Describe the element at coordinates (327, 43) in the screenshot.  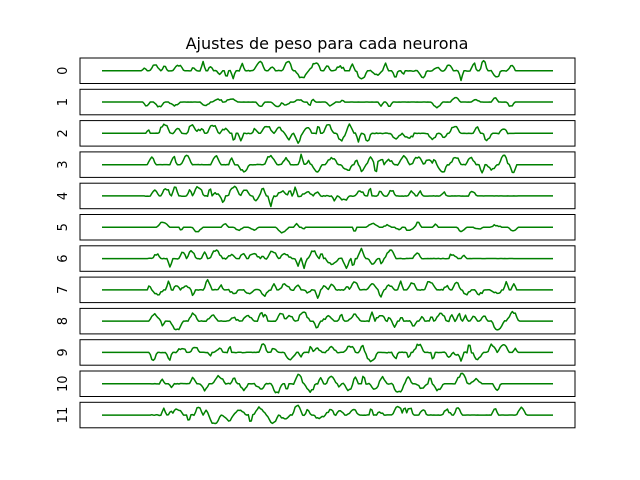
I see `chart-title: Ajustes de peso para cada neurona` at that location.